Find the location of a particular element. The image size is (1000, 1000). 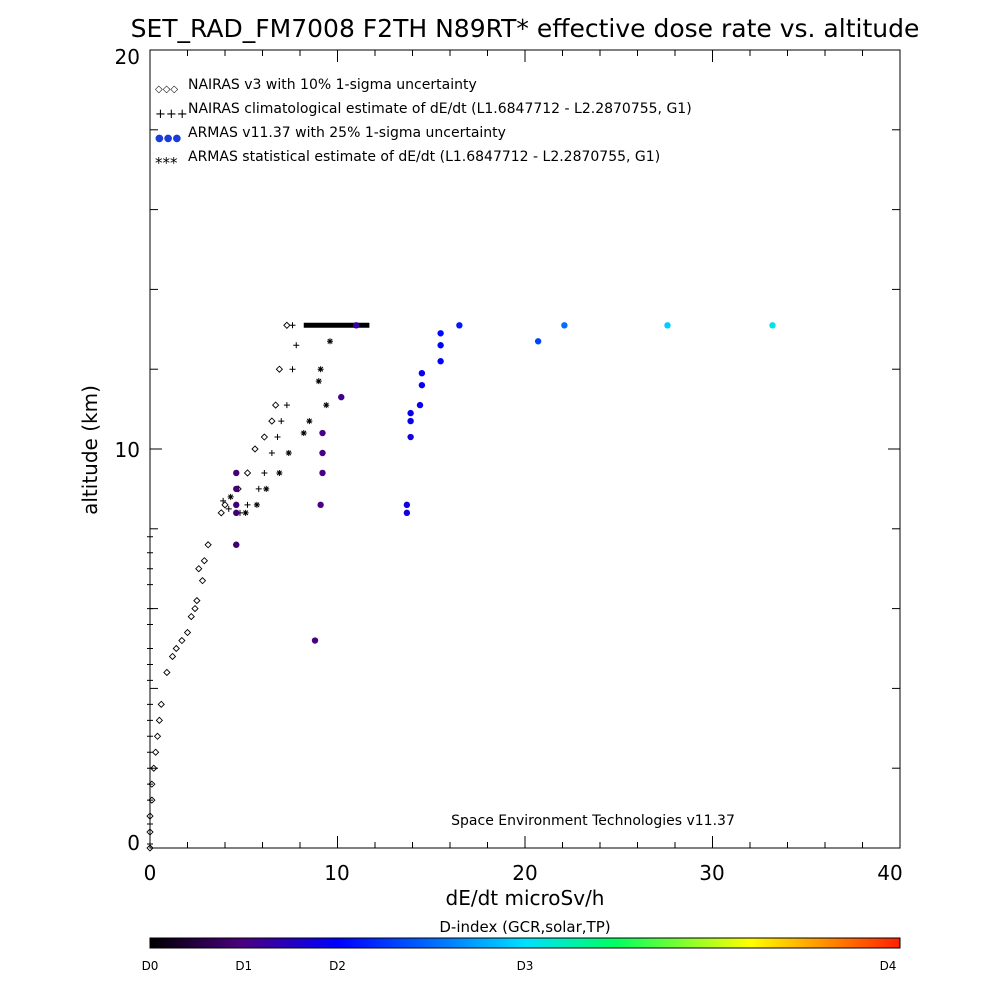

credit-annotation: Space Environment Technologies v11.37 is located at coordinates (593, 821).